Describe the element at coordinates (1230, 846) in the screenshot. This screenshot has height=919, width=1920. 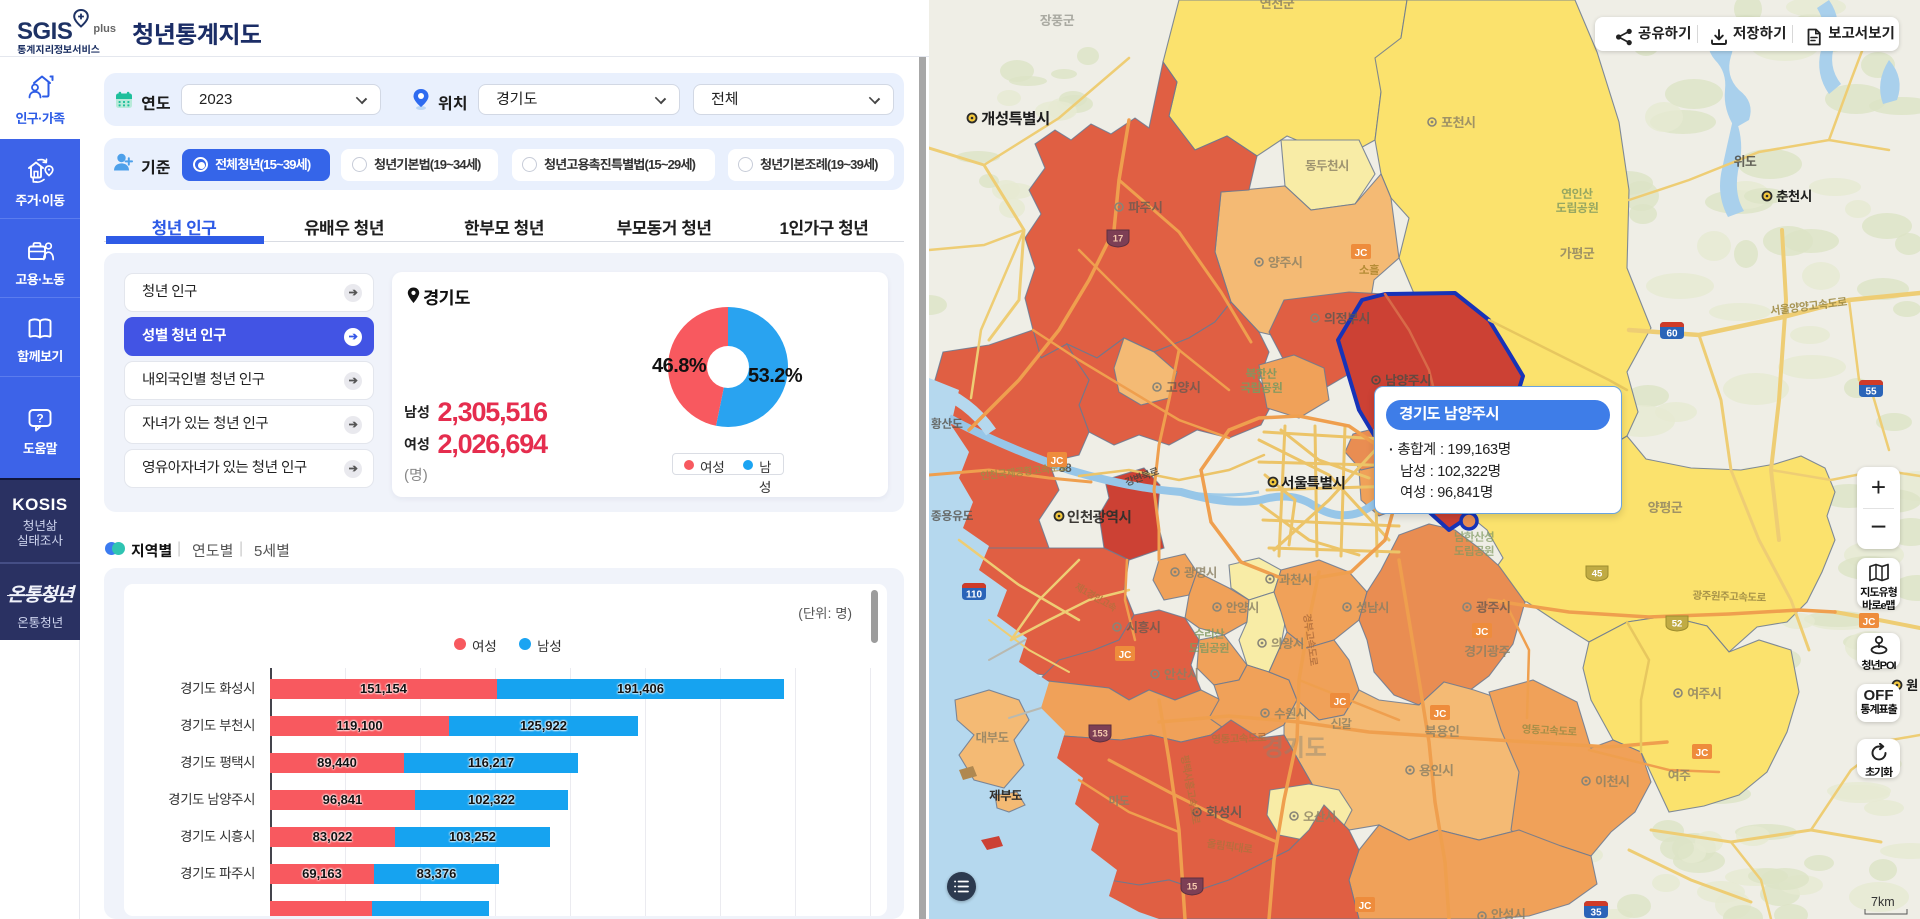
I see `svg-text: 올림픽대로` at that location.